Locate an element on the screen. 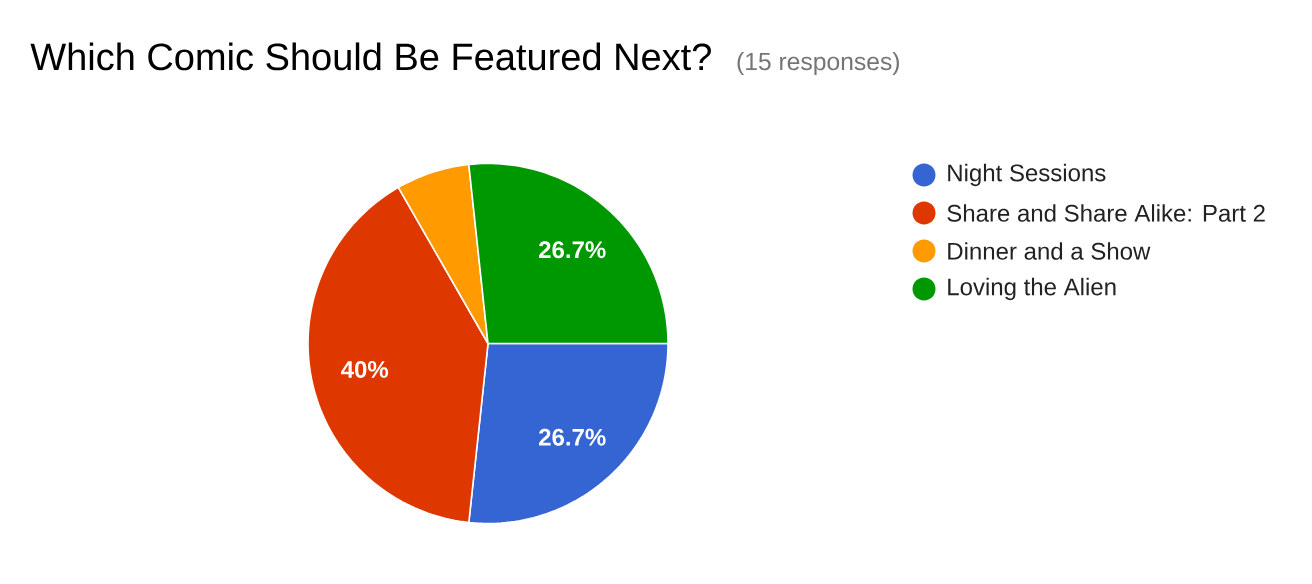 This screenshot has width=1312, height=584. legend-label: Share and Share Alike: Part 2 is located at coordinates (1106, 213).